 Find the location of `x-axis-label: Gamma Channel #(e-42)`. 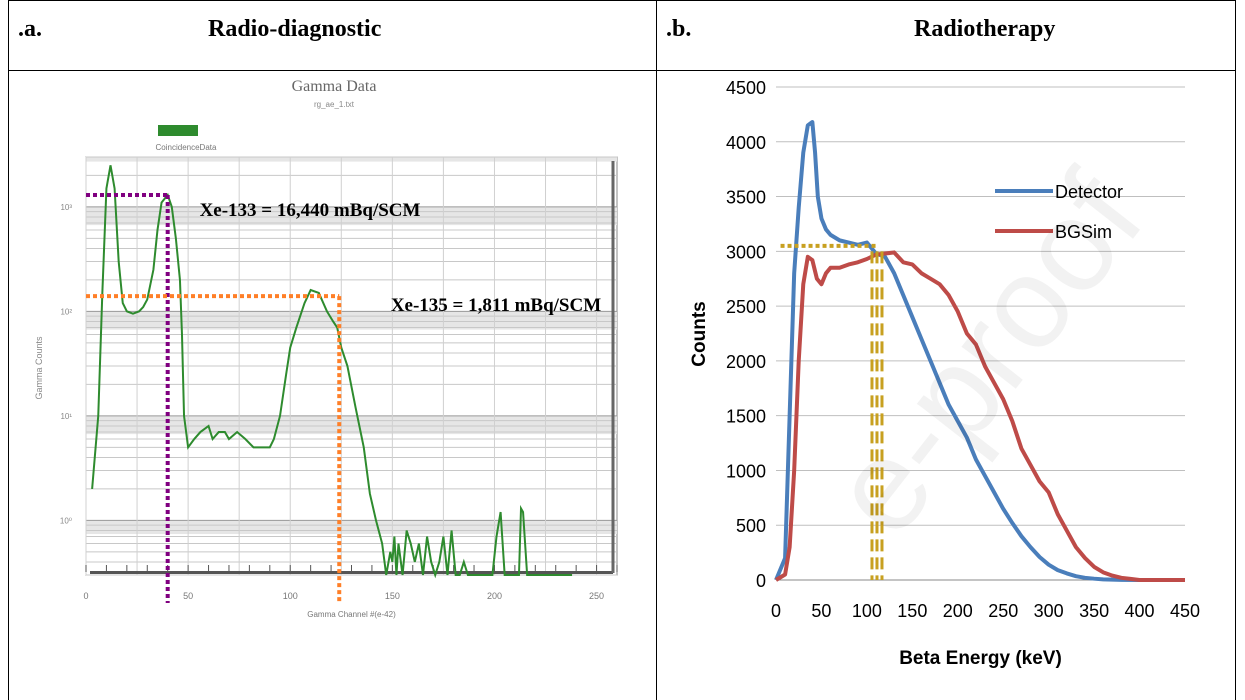

x-axis-label: Gamma Channel #(e-42) is located at coordinates (351, 614).